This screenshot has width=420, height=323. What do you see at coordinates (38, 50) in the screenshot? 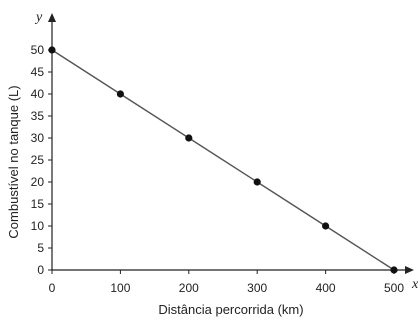
I see `y-tick-label: 50` at bounding box center [38, 50].